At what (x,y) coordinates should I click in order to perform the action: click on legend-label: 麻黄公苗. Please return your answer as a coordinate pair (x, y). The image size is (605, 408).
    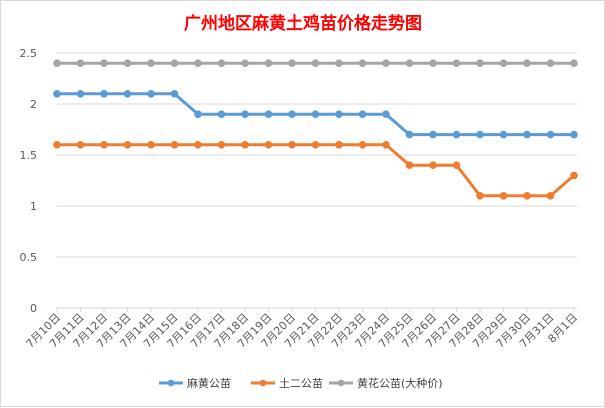
    Looking at the image, I should click on (209, 383).